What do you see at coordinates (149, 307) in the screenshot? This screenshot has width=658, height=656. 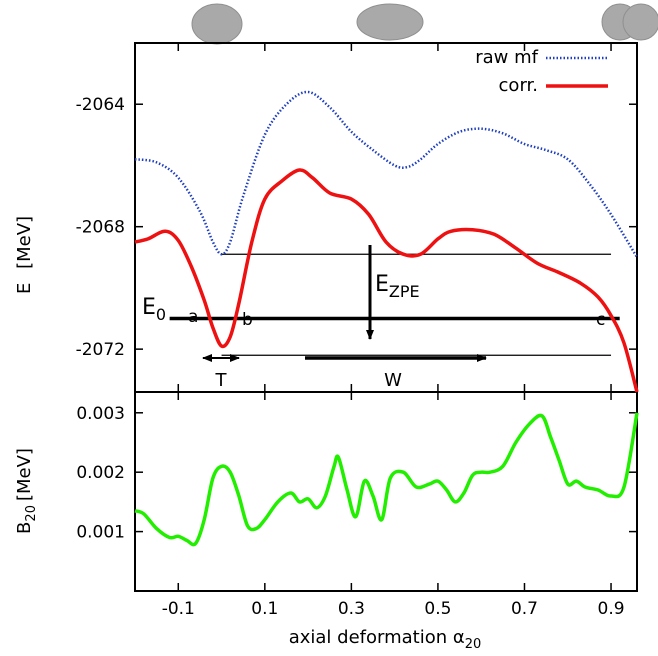 I see `e0-label-base: E` at bounding box center [149, 307].